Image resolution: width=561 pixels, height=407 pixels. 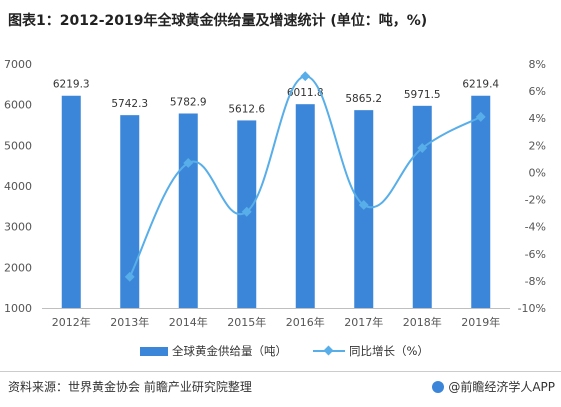 I want to click on bar-2014年, so click(x=188, y=211).